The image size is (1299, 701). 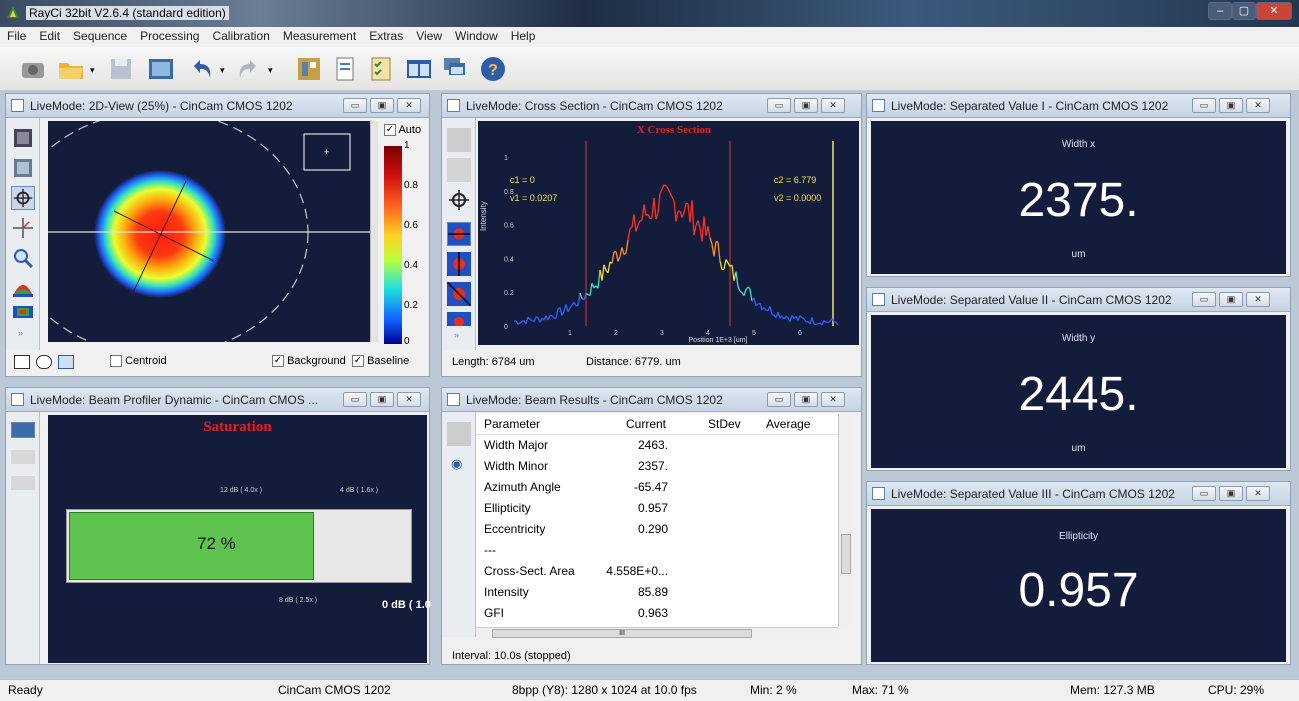 I want to click on table-row: Intensity 85.89, so click(x=576, y=592).